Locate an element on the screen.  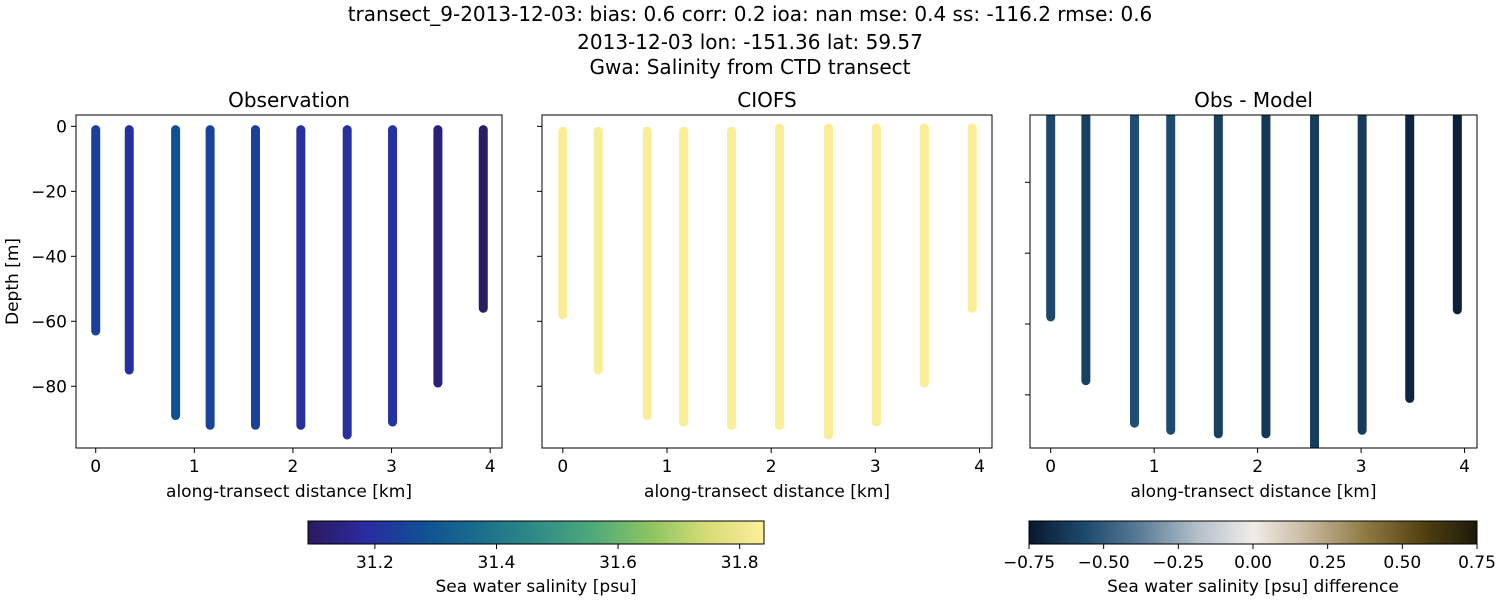
figure-title-line-3: Gwa: Salinity from CTD transect is located at coordinates (750, 67).